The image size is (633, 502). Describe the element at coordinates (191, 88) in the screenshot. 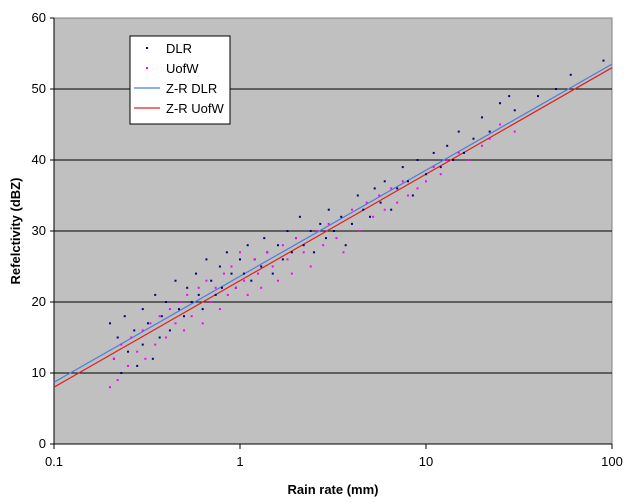

I see `legend-label: Z-R DLR` at that location.